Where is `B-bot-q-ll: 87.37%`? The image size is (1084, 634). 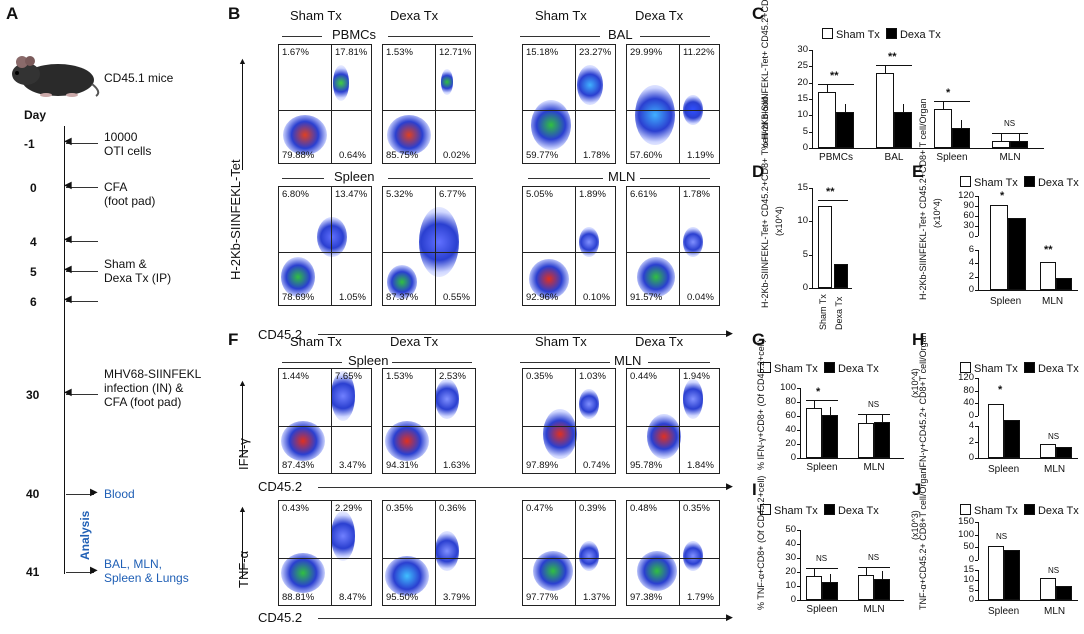 B-bot-q-ll: 87.37% is located at coordinates (402, 297).